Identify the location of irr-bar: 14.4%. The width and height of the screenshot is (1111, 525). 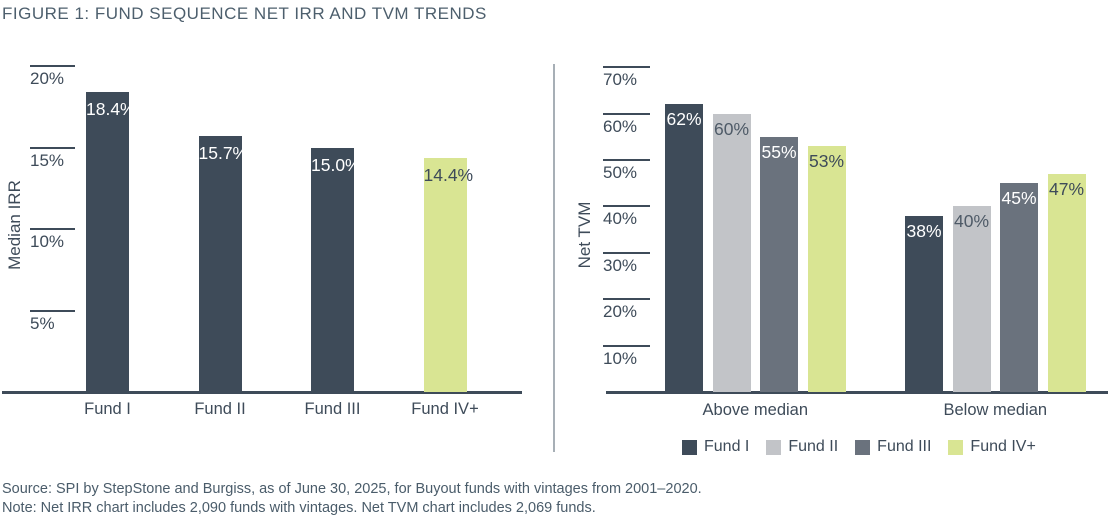
(448, 274).